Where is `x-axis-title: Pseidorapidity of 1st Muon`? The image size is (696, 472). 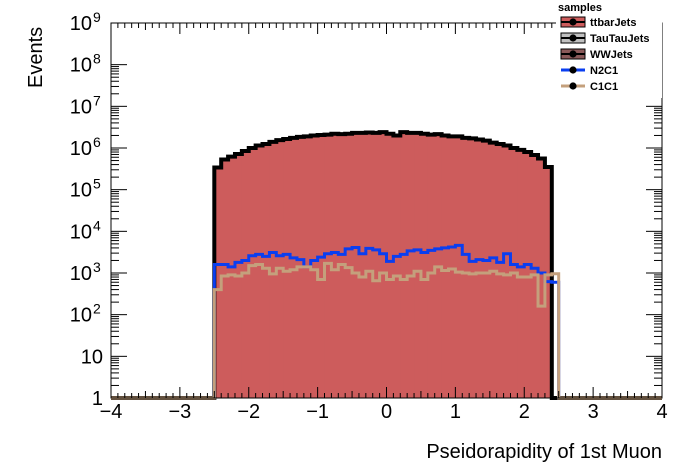 x-axis-title: Pseidorapidity of 1st Muon is located at coordinates (544, 452).